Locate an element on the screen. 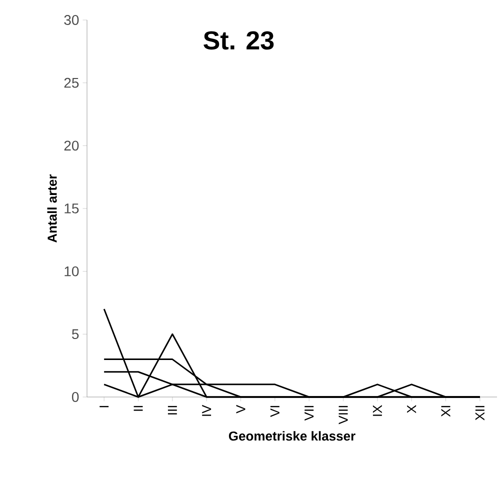 This screenshot has height=481, width=499. x-tick-label: I is located at coordinates (104, 407).